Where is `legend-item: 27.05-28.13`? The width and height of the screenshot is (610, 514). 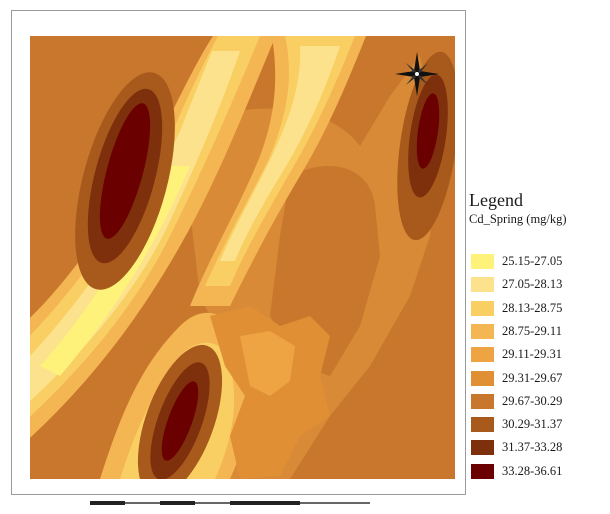 legend-item: 27.05-28.13 is located at coordinates (540, 285).